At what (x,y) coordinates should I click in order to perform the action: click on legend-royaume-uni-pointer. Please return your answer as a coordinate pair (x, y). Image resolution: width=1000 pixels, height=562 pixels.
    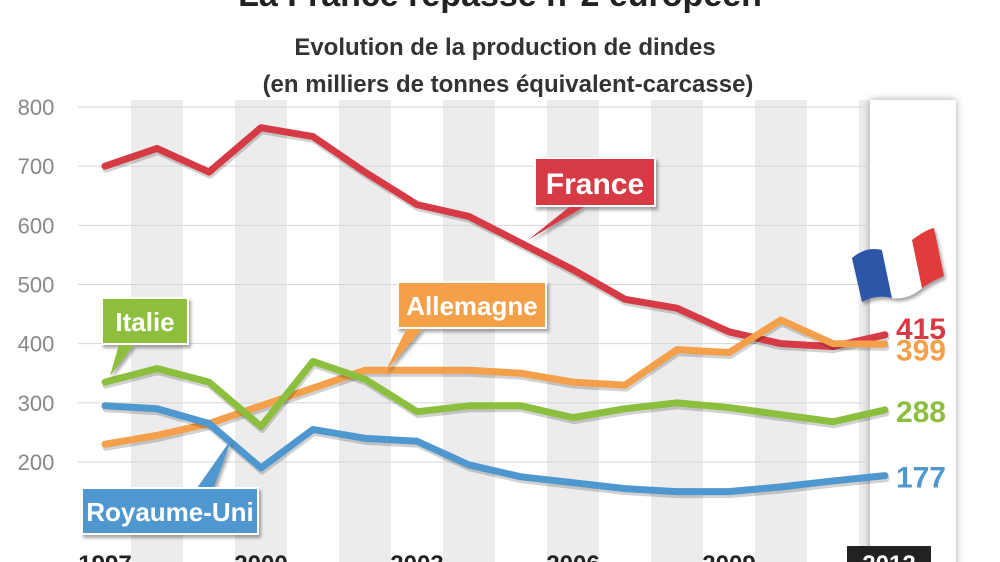
    Looking at the image, I should click on (211, 468).